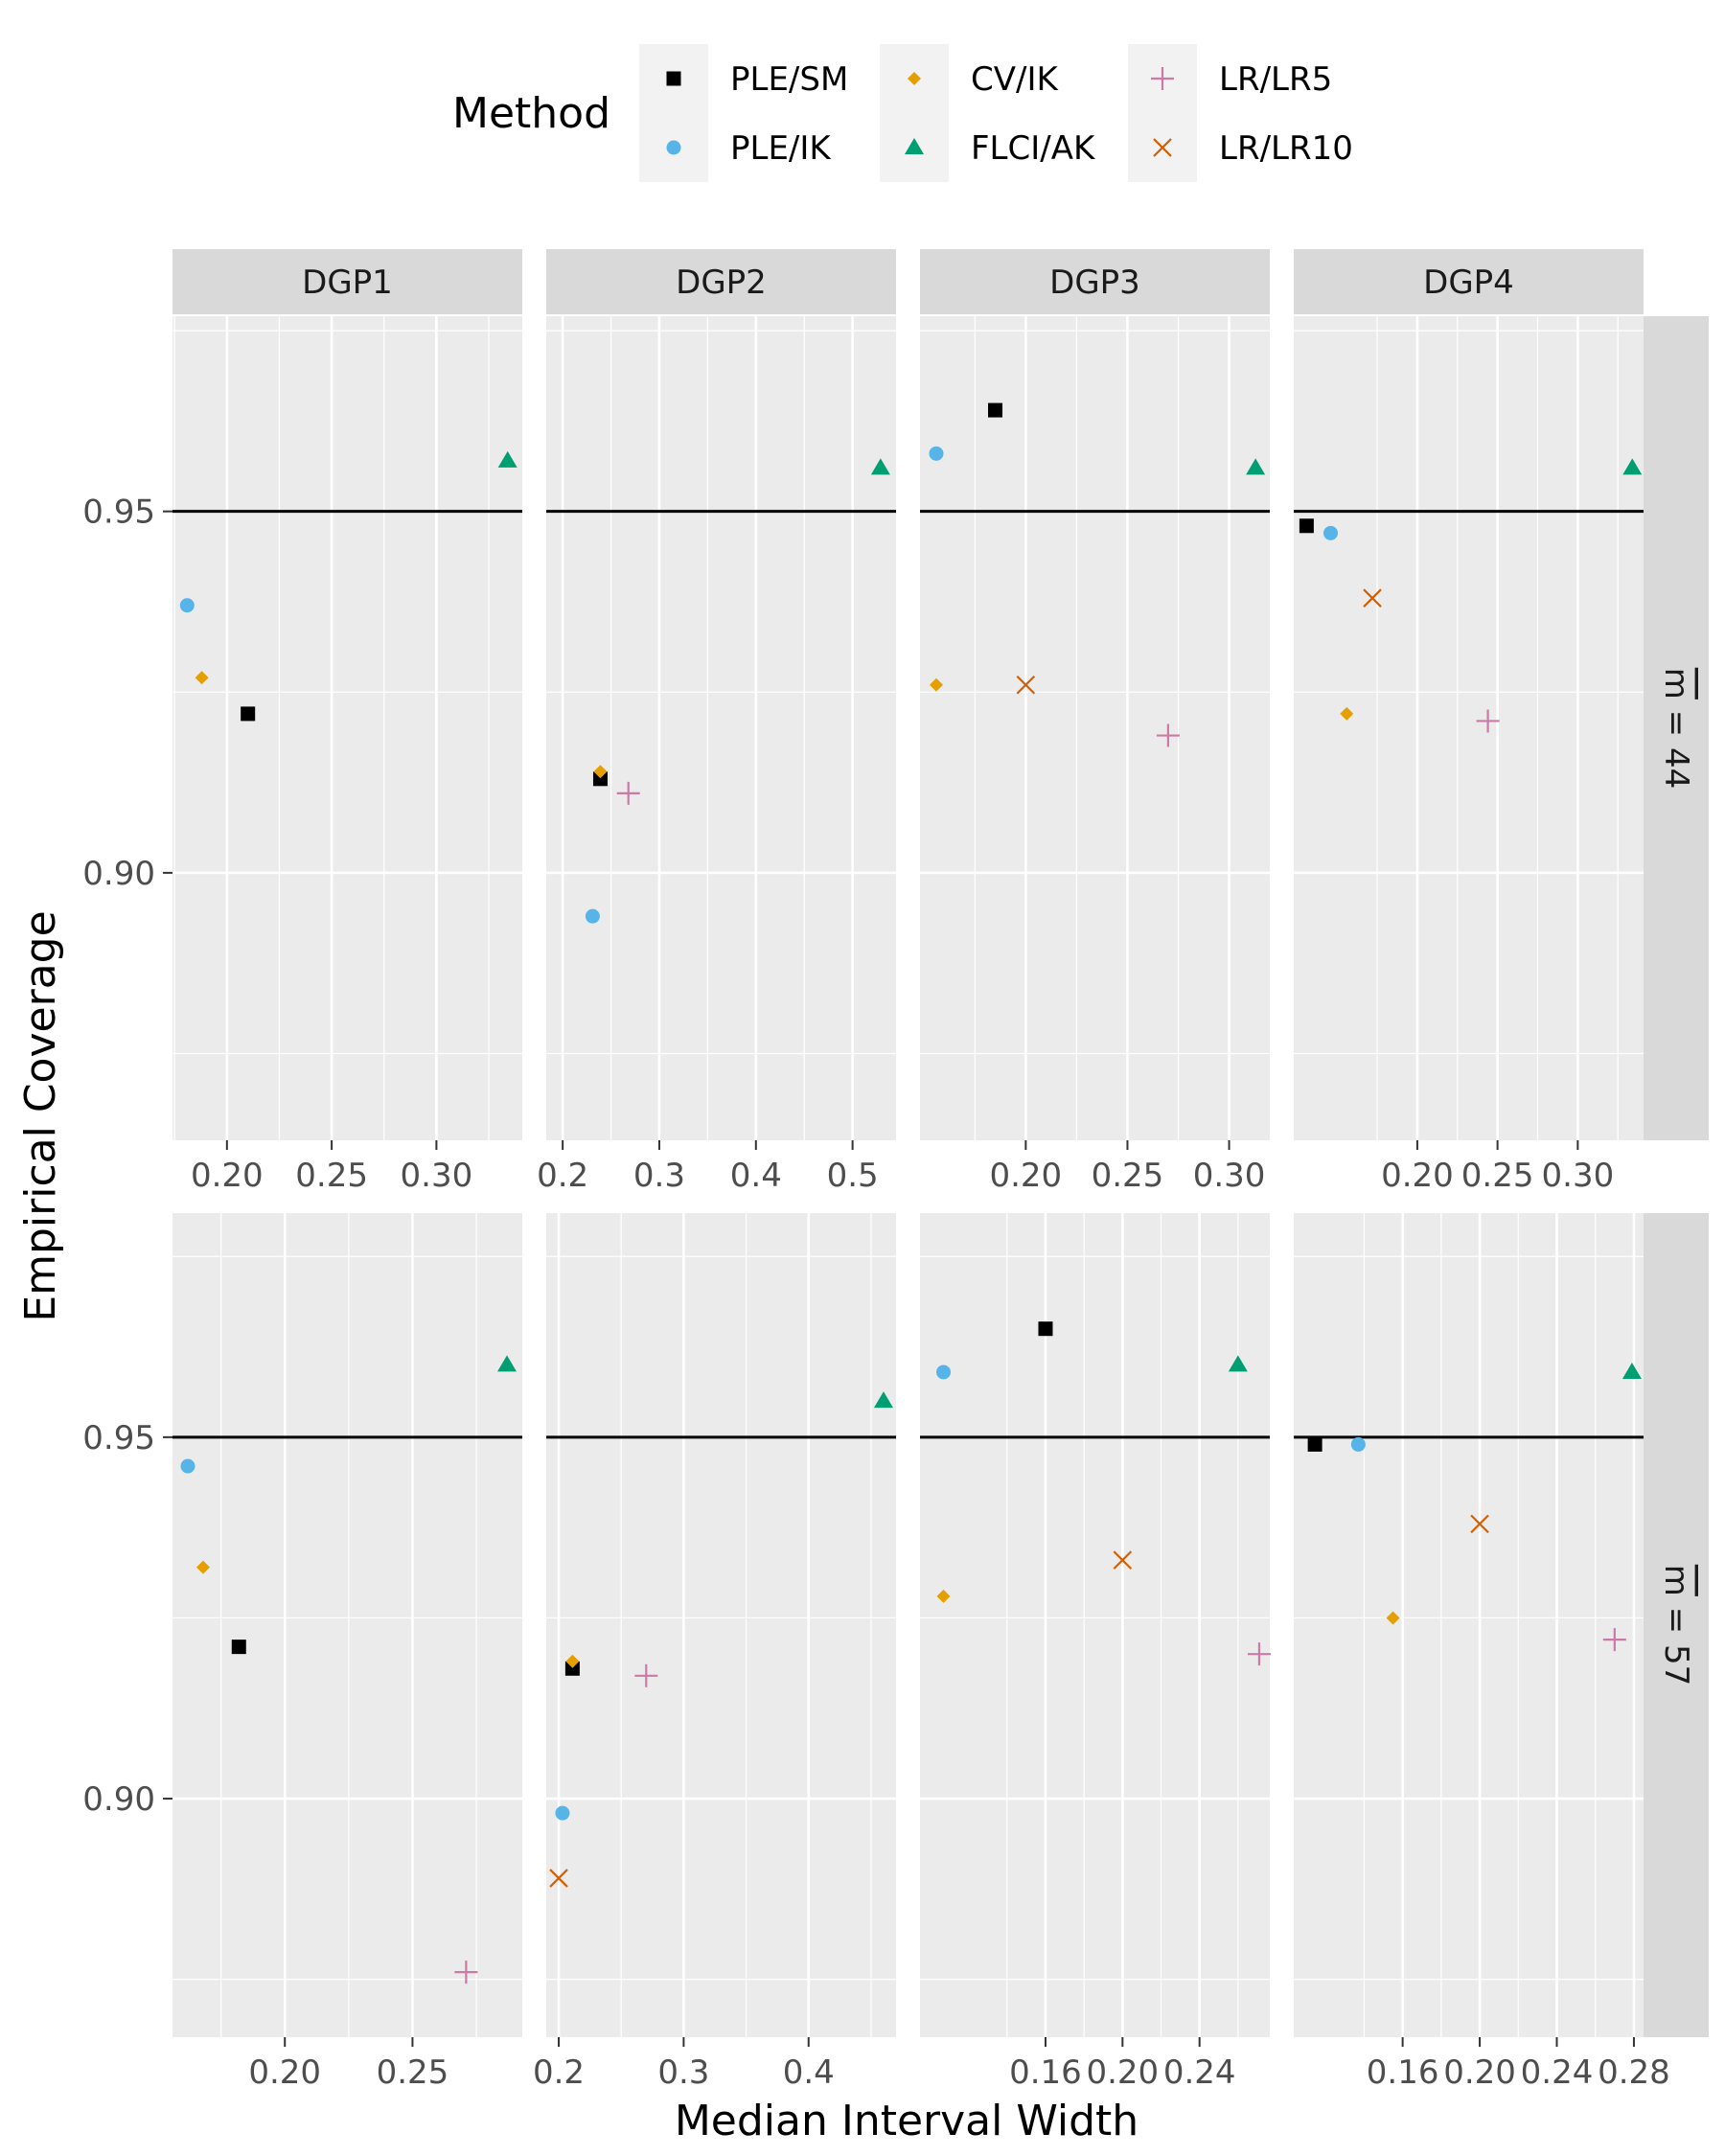 The image size is (1725, 2156). What do you see at coordinates (118, 1438) in the screenshot?
I see `y-tick-label: 0.95` at bounding box center [118, 1438].